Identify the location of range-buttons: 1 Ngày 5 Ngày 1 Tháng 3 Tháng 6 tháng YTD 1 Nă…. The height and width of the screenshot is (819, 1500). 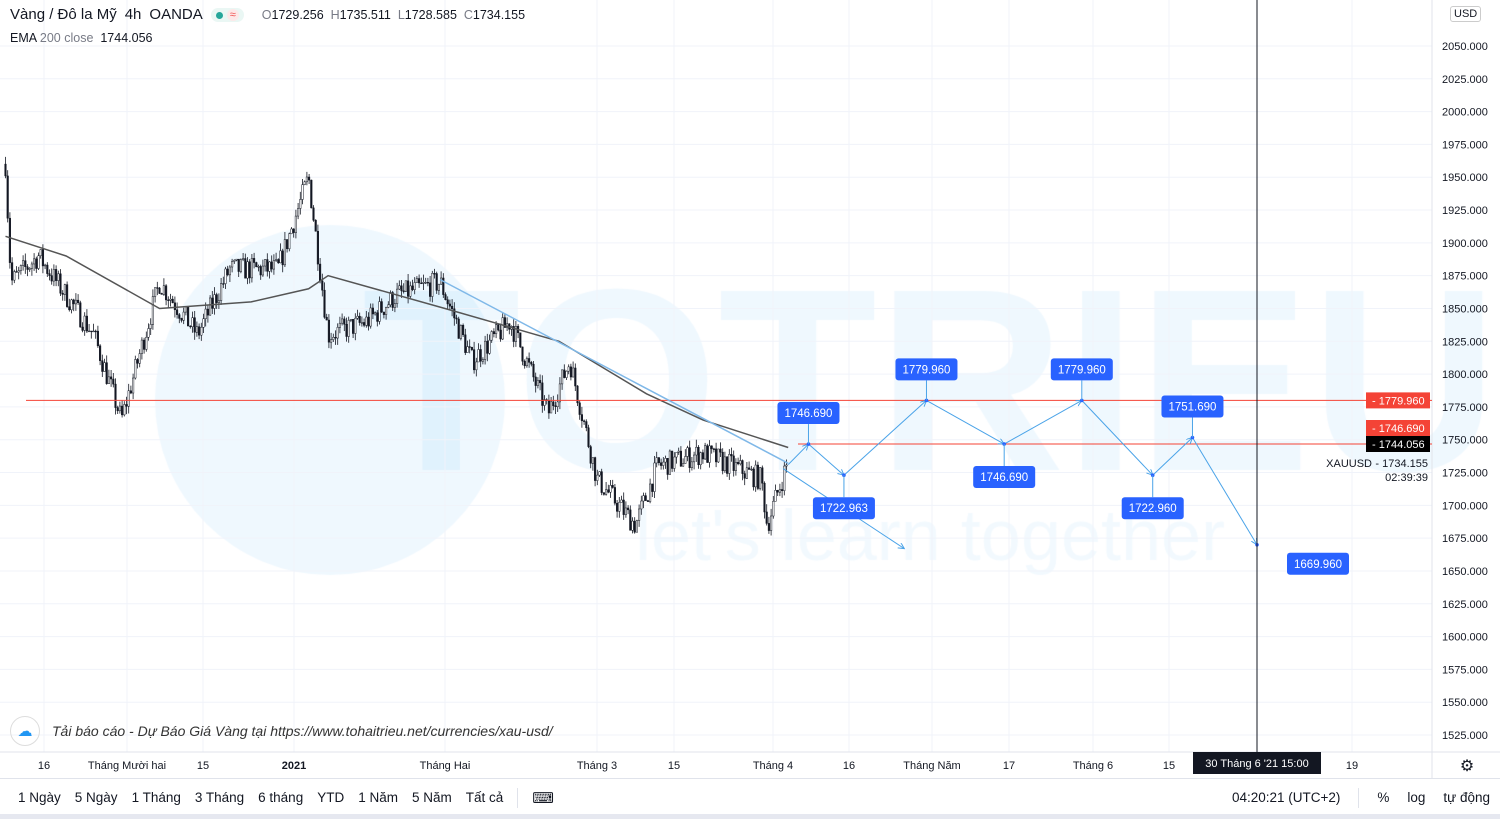
(251, 797).